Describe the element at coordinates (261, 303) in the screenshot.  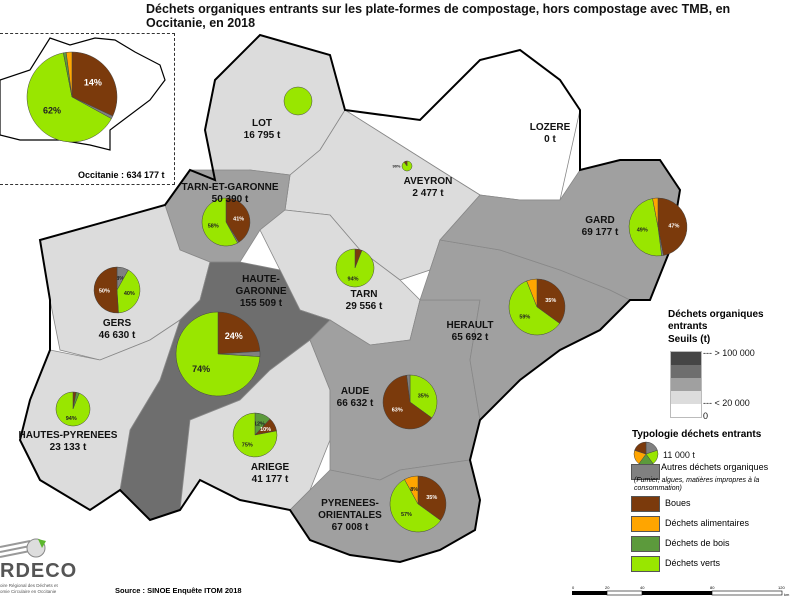
I see `department-tonnage: 155 509 t` at that location.